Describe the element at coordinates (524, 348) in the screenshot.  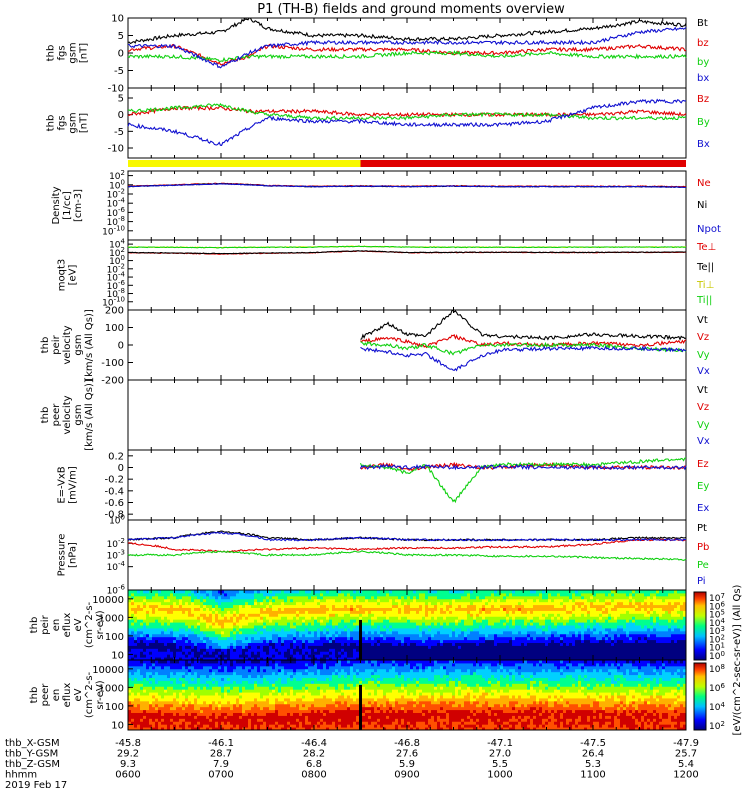
I see `series-line-Vy` at that location.